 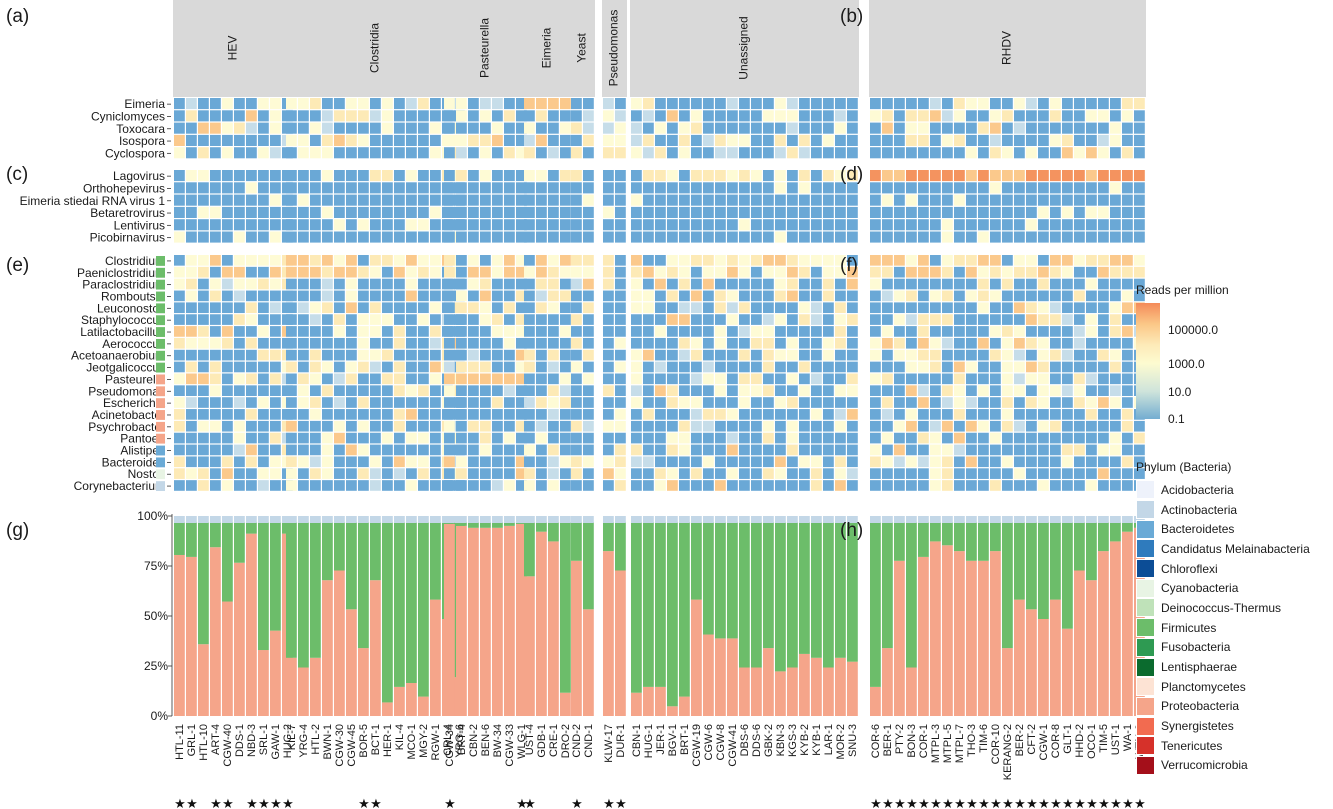 What do you see at coordinates (1145, 687) in the screenshot?
I see `phylum-swatch` at bounding box center [1145, 687].